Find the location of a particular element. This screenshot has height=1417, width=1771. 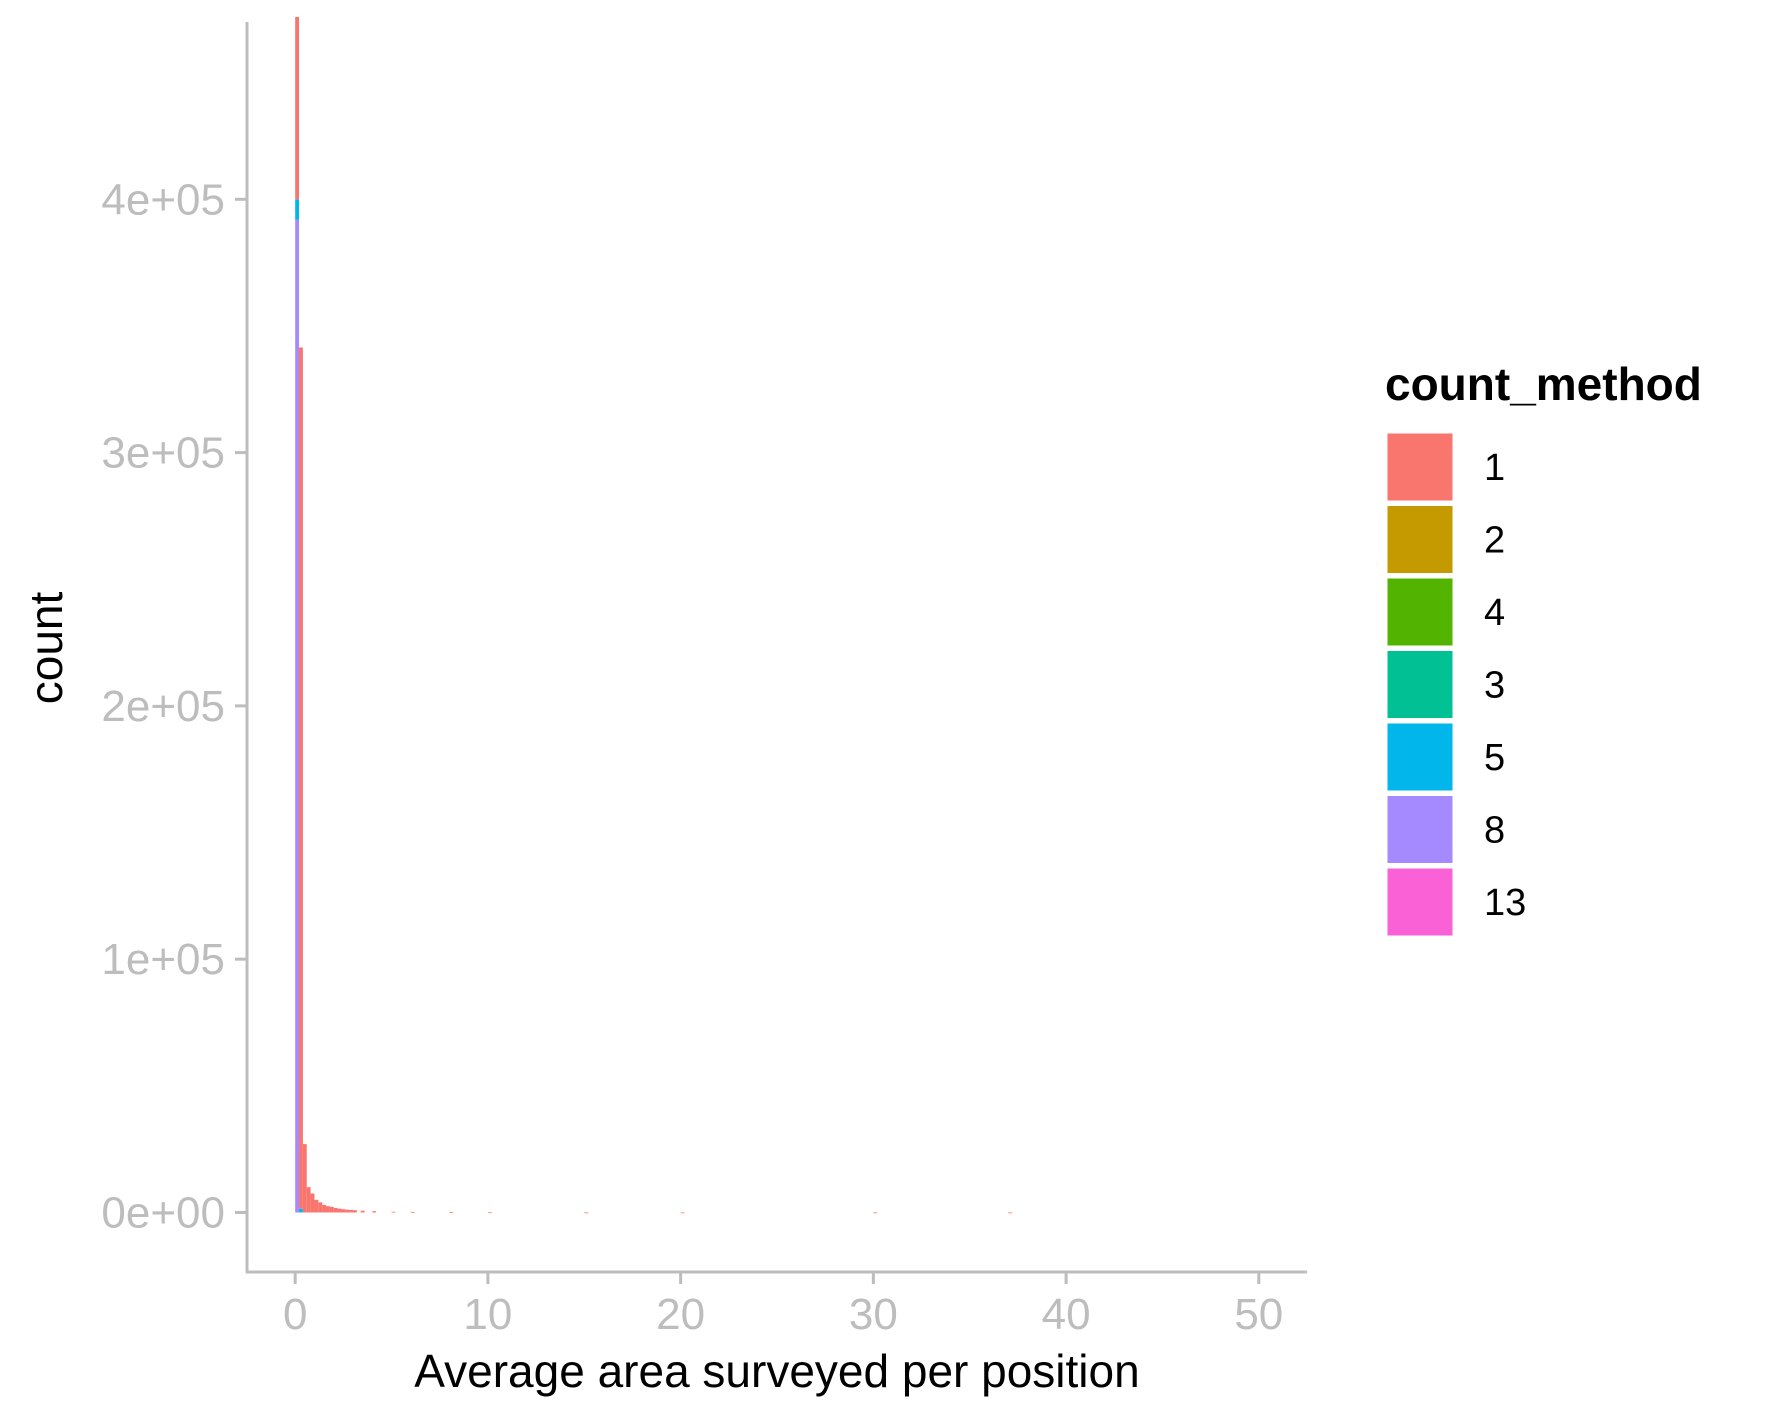

y-axis-ticks: 0e+00 1e+05 2e+05 3e+05 4e+05 is located at coordinates (174, 706).